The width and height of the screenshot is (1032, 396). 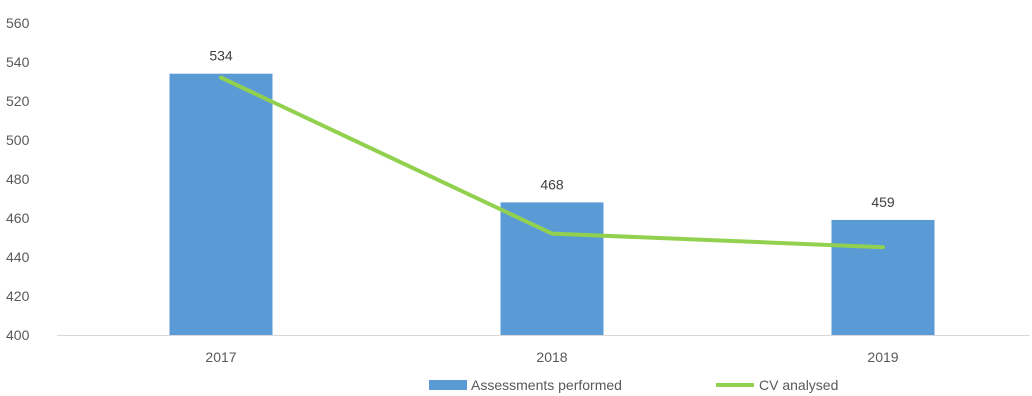 I want to click on bar-2019, so click(x=883, y=277).